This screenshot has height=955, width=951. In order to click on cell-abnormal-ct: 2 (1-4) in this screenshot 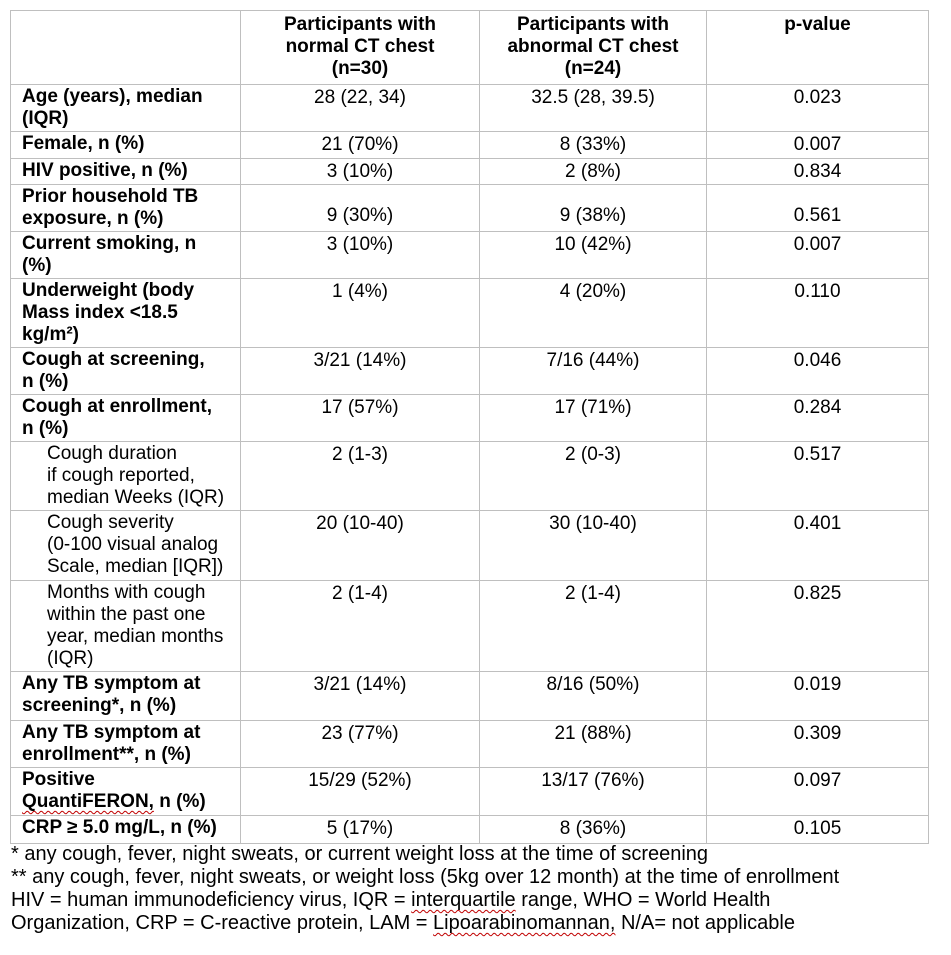, I will do `click(593, 626)`.